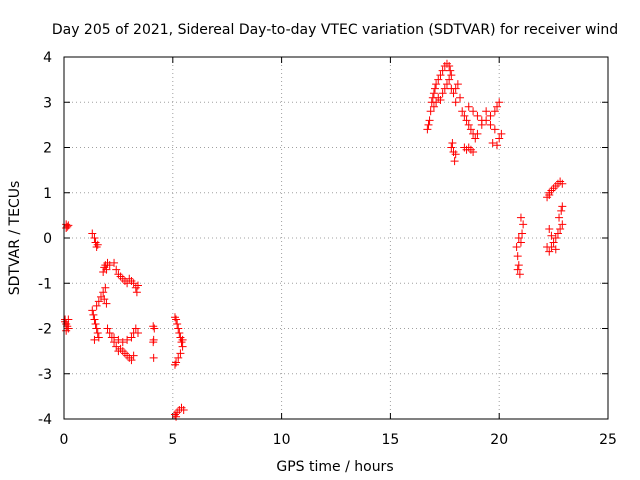 This screenshot has height=480, width=640. I want to click on x-tick-label: 15, so click(390, 440).